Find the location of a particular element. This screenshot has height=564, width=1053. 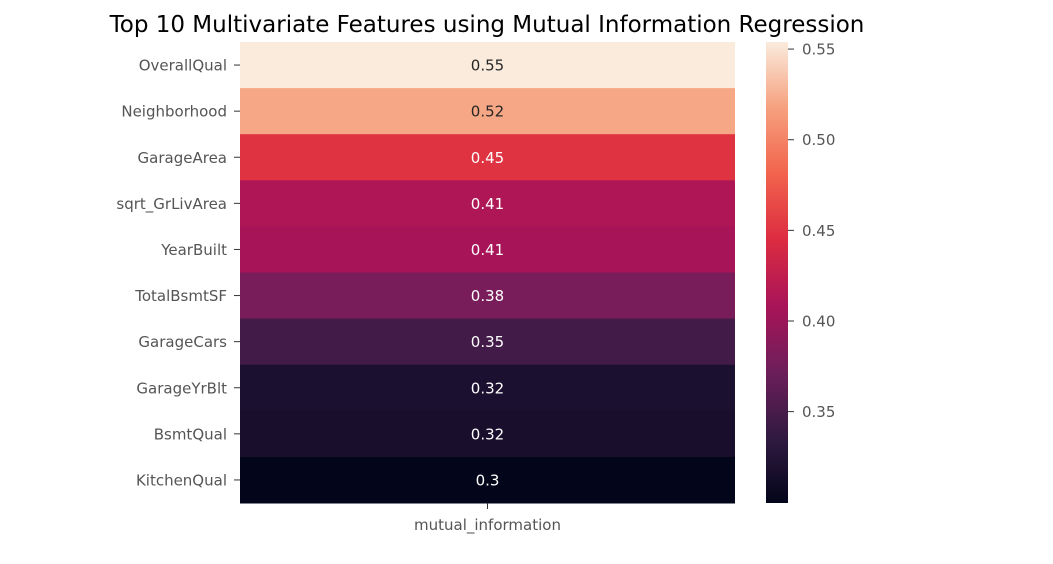

column-labels: mutual_information is located at coordinates (487, 519).